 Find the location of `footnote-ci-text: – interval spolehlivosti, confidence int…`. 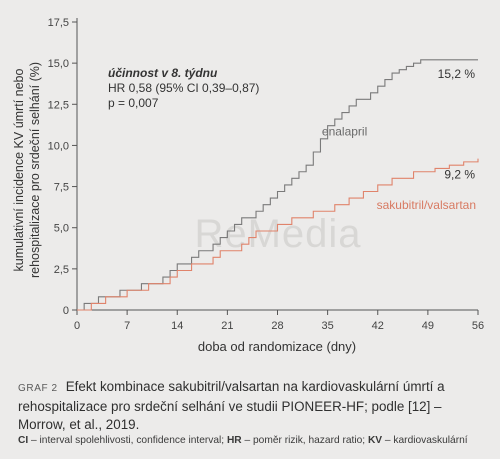

footnote-ci-text: – interval spolehlivosti, confidence int… is located at coordinates (127, 440).